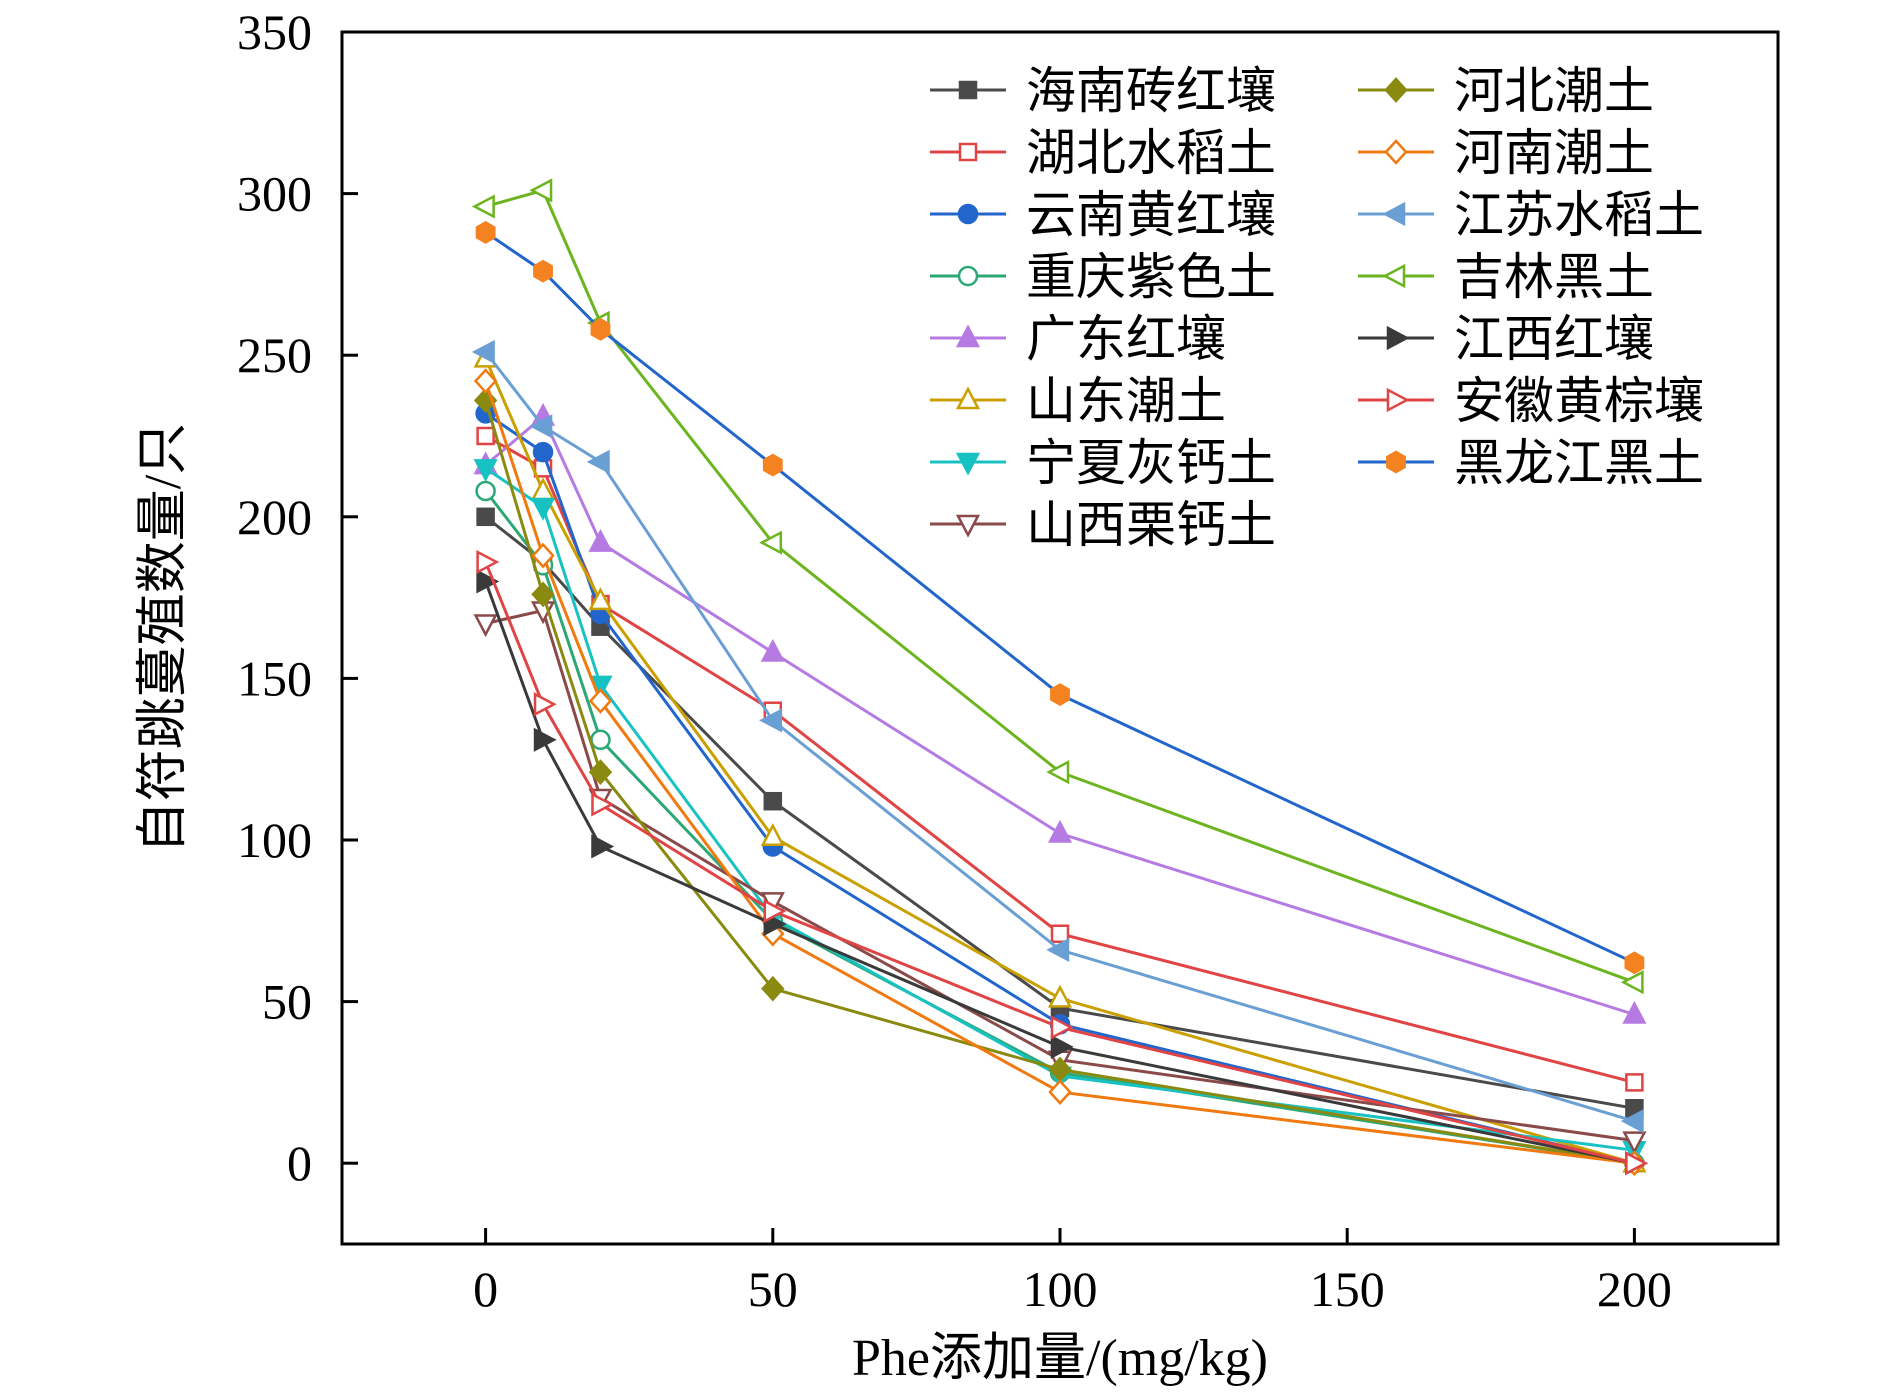  Describe the element at coordinates (274, 517) in the screenshot. I see `y-tick-label: 200` at that location.